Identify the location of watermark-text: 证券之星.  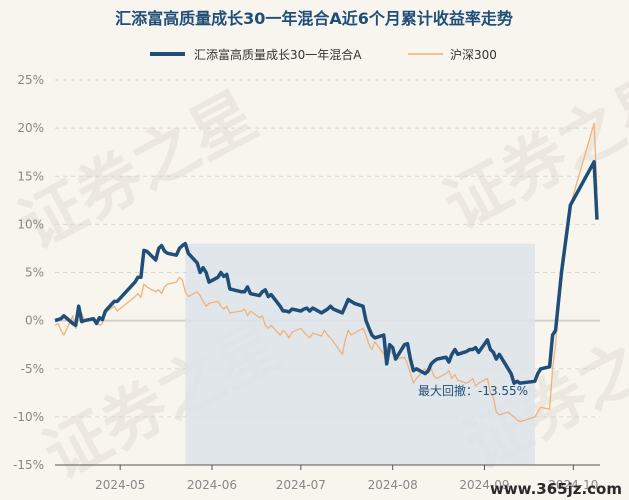
(531, 152).